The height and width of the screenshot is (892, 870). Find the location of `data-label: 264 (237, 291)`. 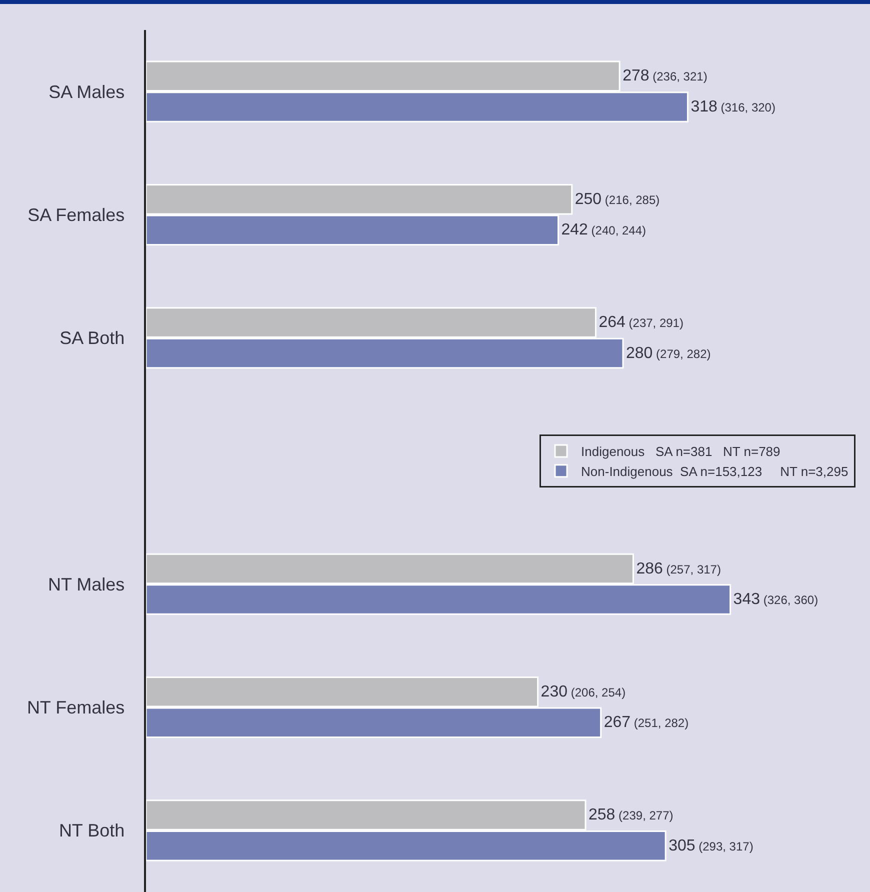

data-label: 264 (237, 291) is located at coordinates (641, 322).